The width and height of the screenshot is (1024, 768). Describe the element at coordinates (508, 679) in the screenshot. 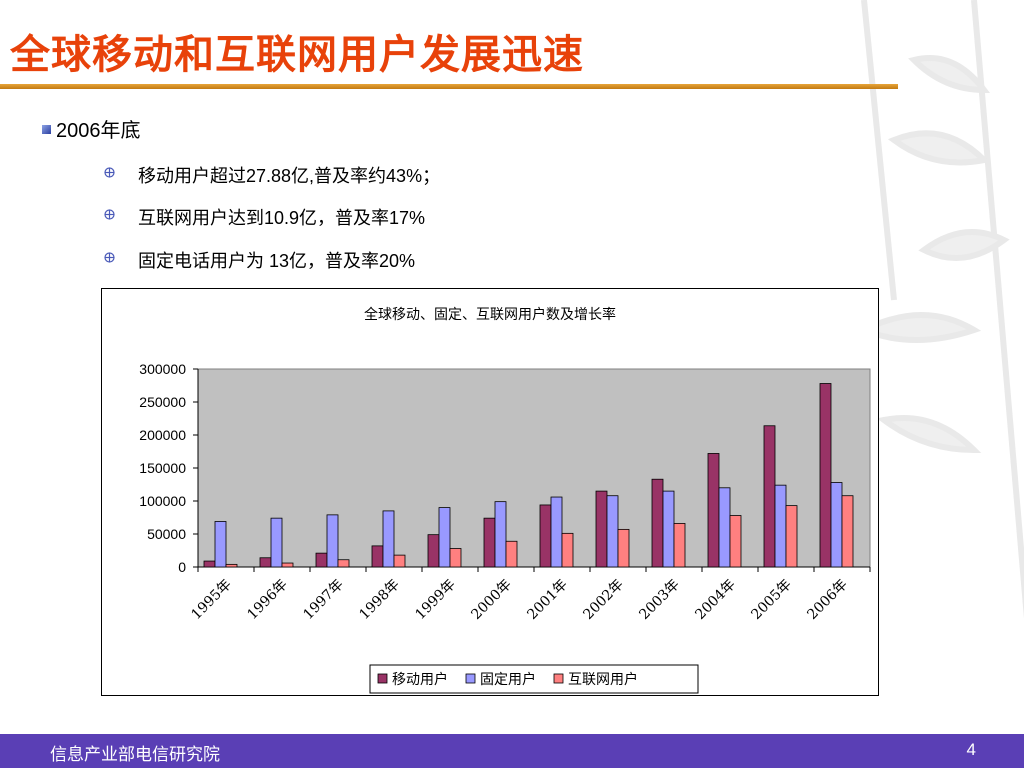

I see `legend-label: 固定用户` at that location.